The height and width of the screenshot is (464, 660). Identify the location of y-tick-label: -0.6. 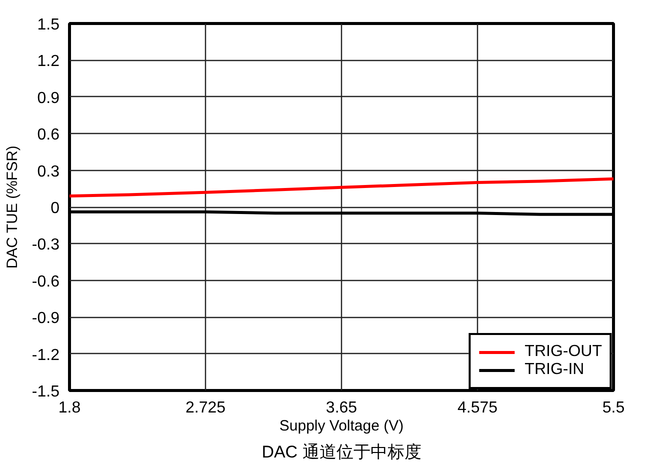
(46, 281).